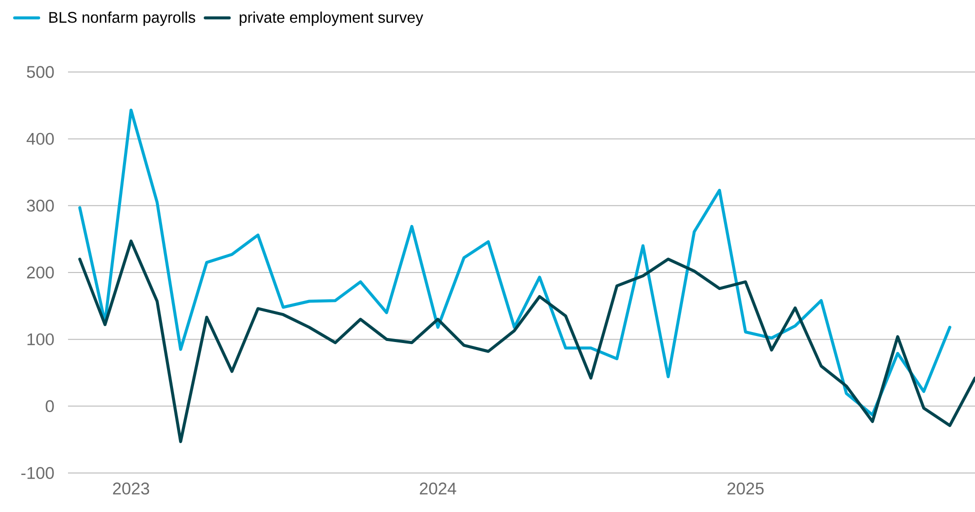 This screenshot has height=512, width=975. Describe the element at coordinates (41, 339) in the screenshot. I see `y-tick-label: 100` at that location.